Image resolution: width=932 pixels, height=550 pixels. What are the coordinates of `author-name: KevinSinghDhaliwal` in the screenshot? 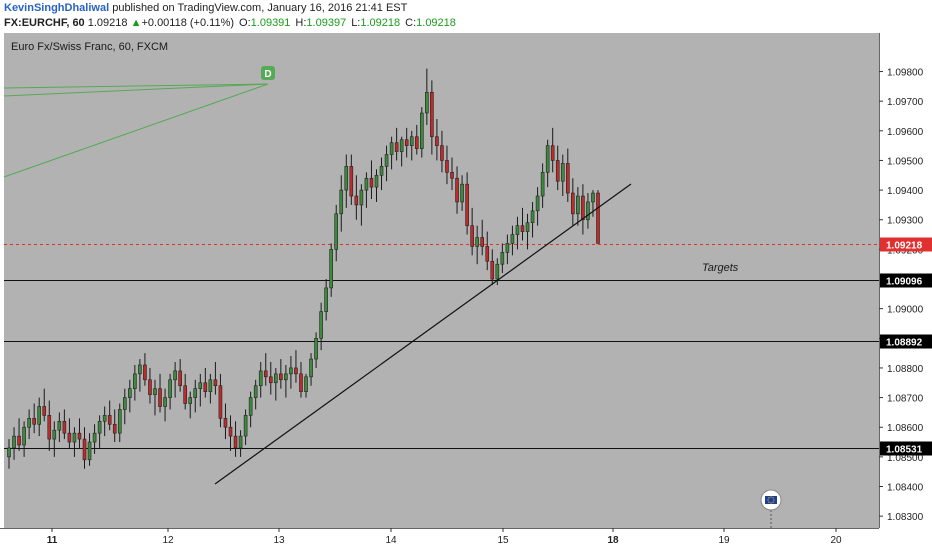 It's located at (57, 8).